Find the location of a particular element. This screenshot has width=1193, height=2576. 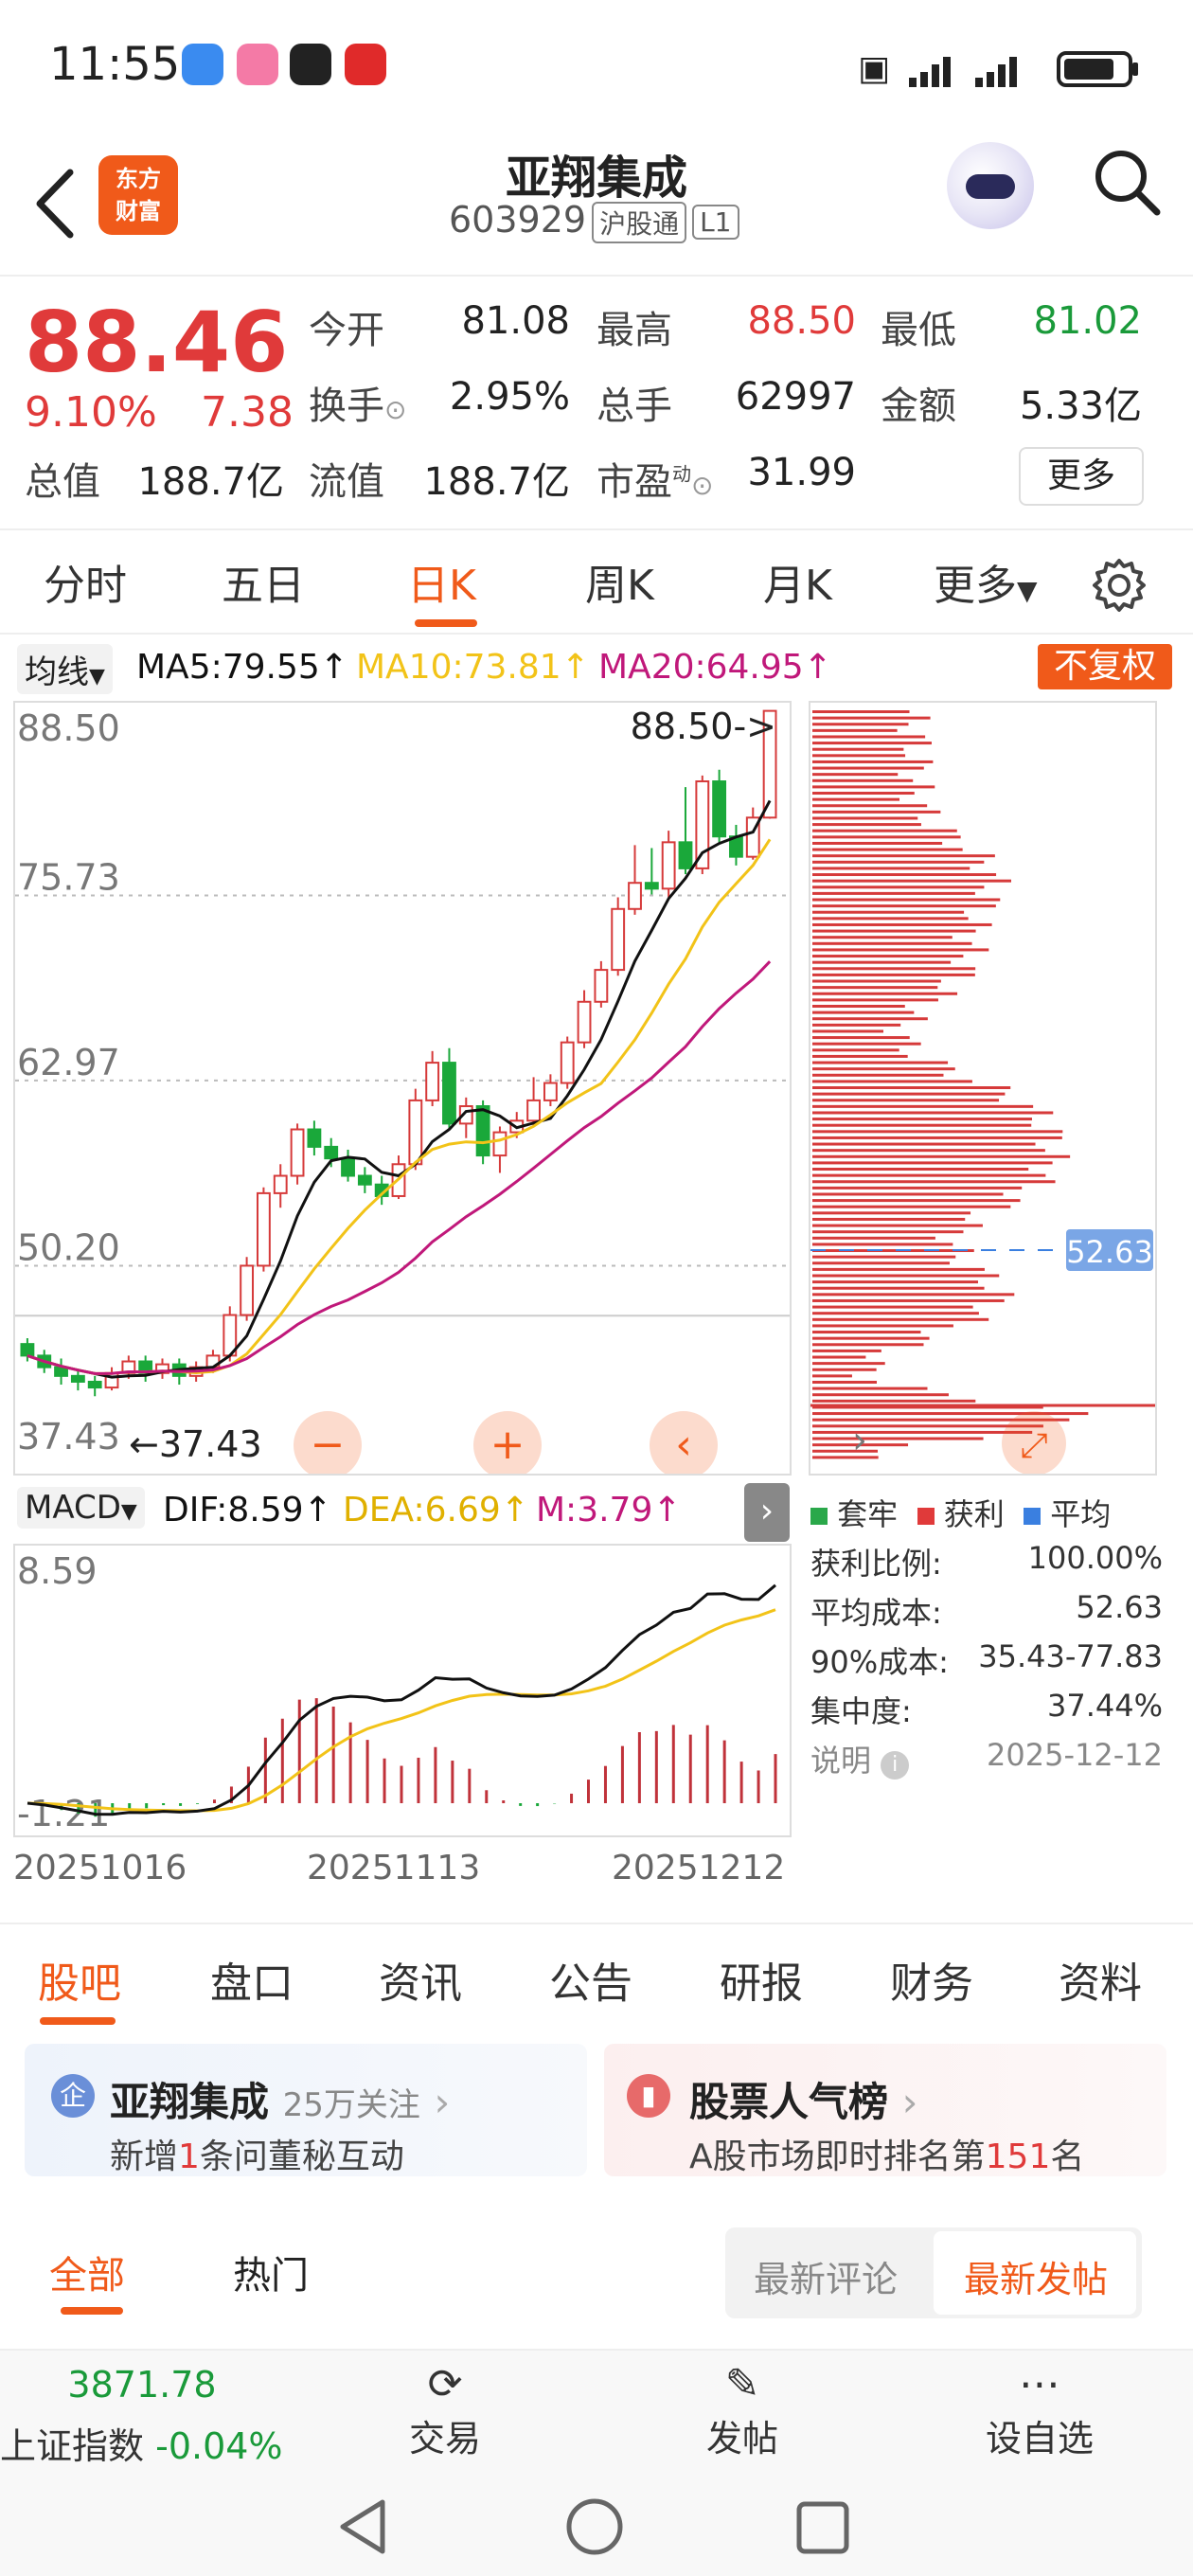

zoom-out-button: − is located at coordinates (328, 1442).